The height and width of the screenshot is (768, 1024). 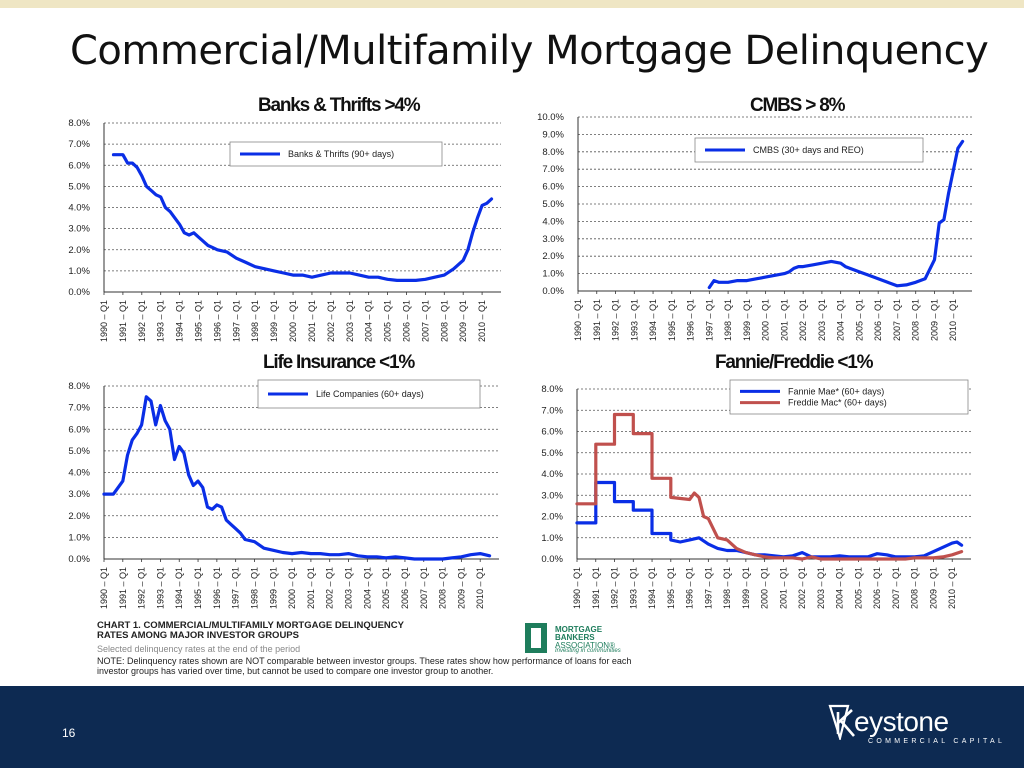 What do you see at coordinates (836, 391) in the screenshot?
I see `legend-label: Fannie Mae* (60+ days)` at bounding box center [836, 391].